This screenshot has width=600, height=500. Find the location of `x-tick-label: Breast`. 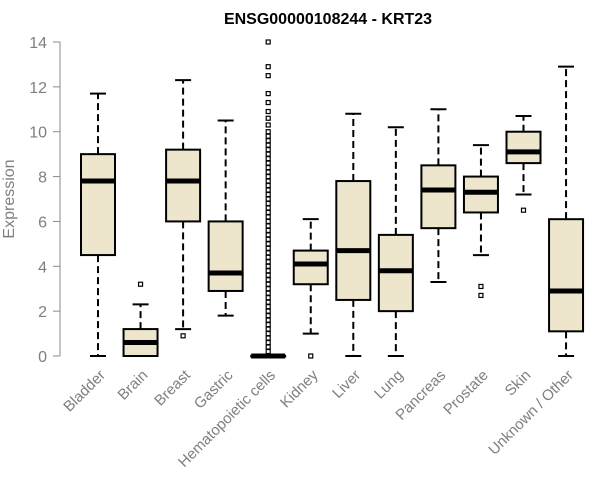

x-tick-label: Breast is located at coordinates (172, 387).